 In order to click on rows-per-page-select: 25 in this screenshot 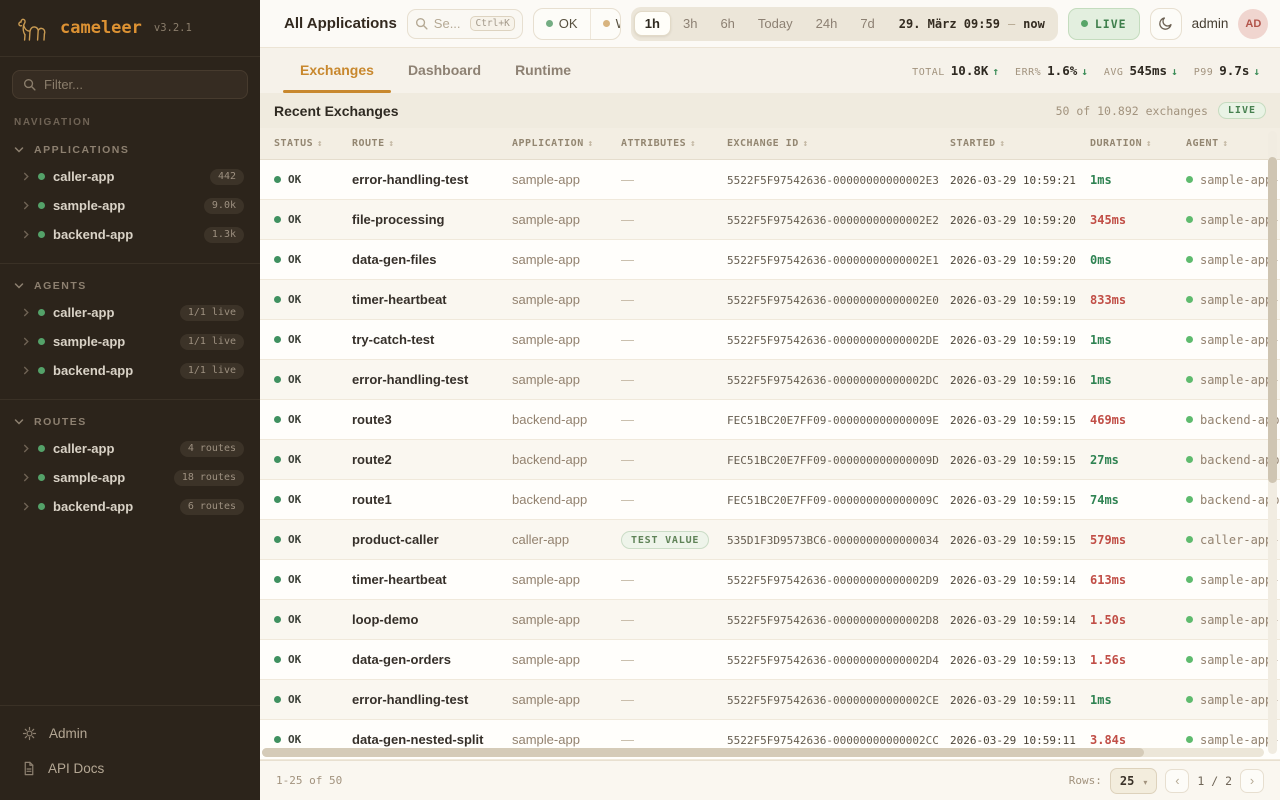, I will do `click(1133, 780)`.